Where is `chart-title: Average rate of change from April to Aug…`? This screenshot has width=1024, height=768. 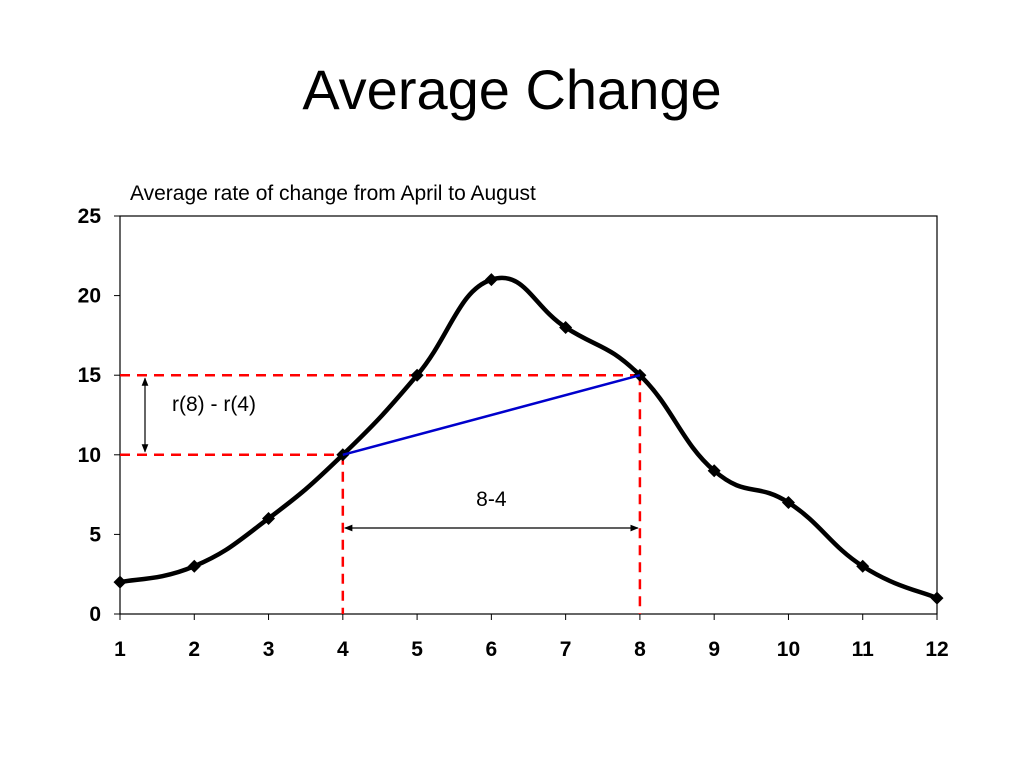
chart-title: Average rate of change from April to Aug… is located at coordinates (333, 193).